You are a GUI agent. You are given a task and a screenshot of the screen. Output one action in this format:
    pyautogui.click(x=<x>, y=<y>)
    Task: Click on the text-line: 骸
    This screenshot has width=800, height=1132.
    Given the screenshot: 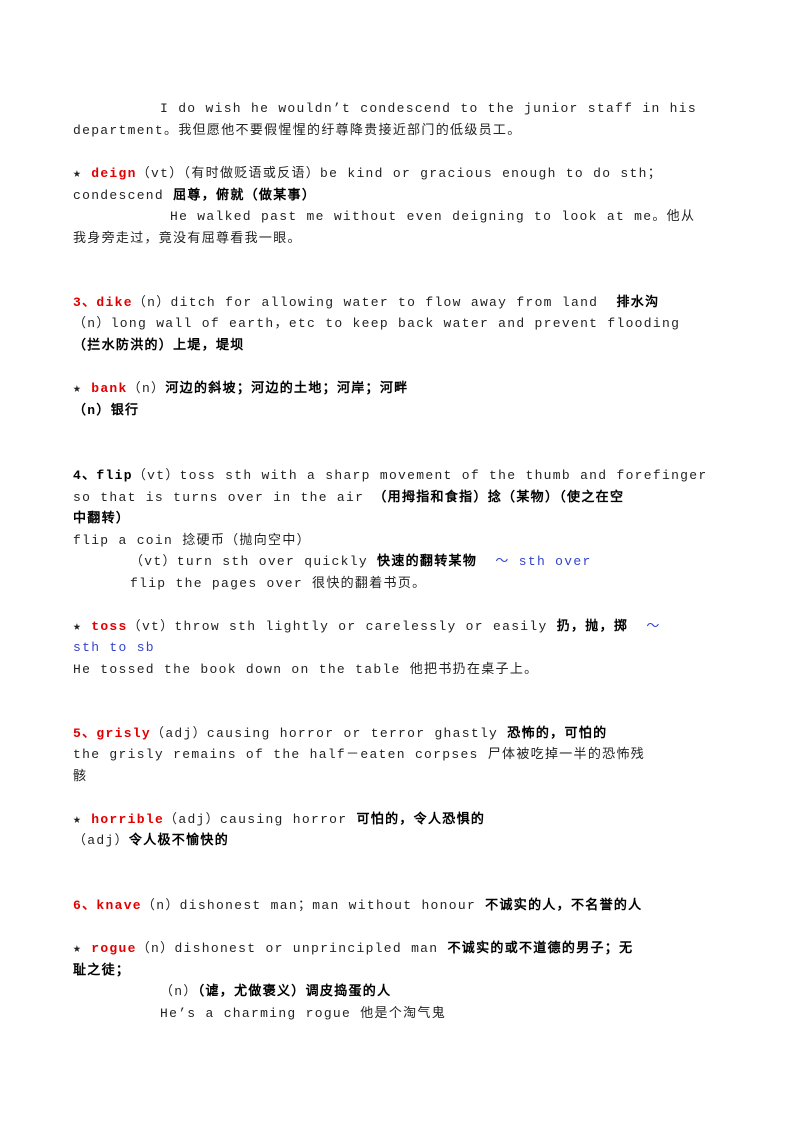 What is the action you would take?
    pyautogui.click(x=80, y=777)
    